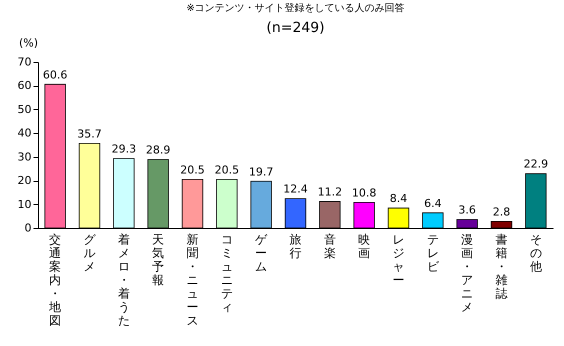  I want to click on data-label: 35.7, so click(89, 133).